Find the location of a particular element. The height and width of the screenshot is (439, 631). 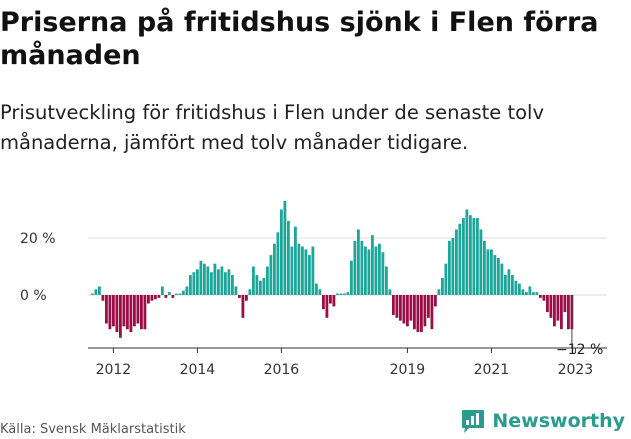

x-tick-label: 2012 is located at coordinates (114, 370).